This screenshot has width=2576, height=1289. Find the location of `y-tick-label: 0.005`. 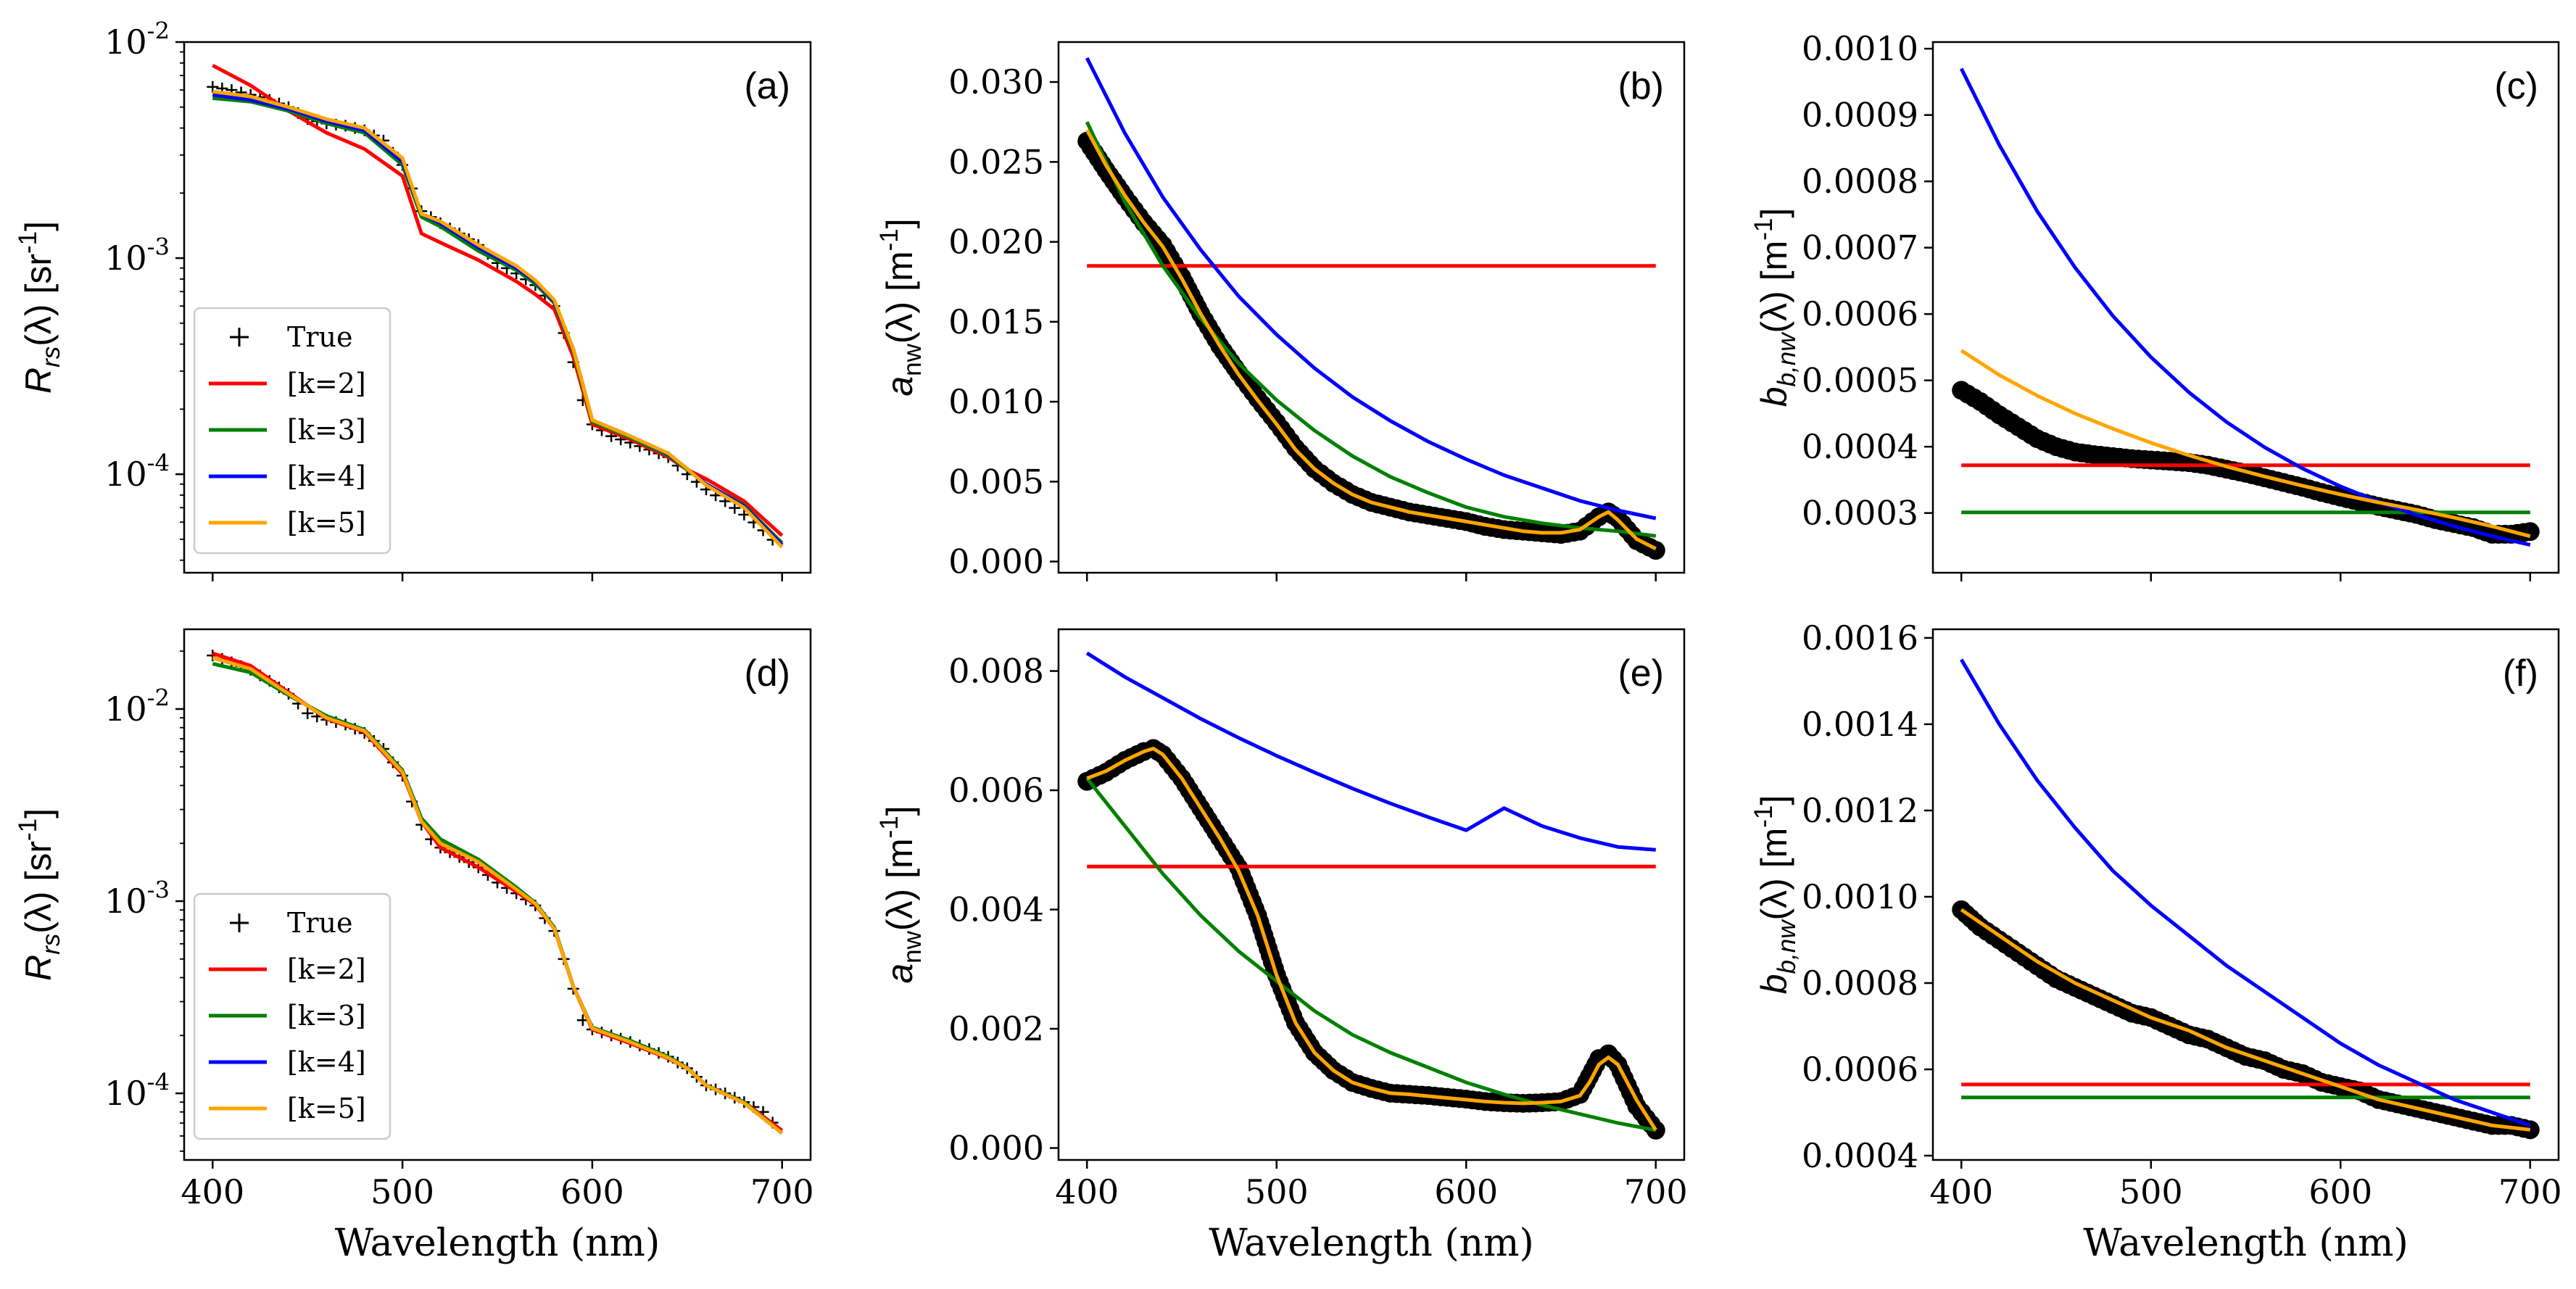

y-tick-label: 0.005 is located at coordinates (996, 482).